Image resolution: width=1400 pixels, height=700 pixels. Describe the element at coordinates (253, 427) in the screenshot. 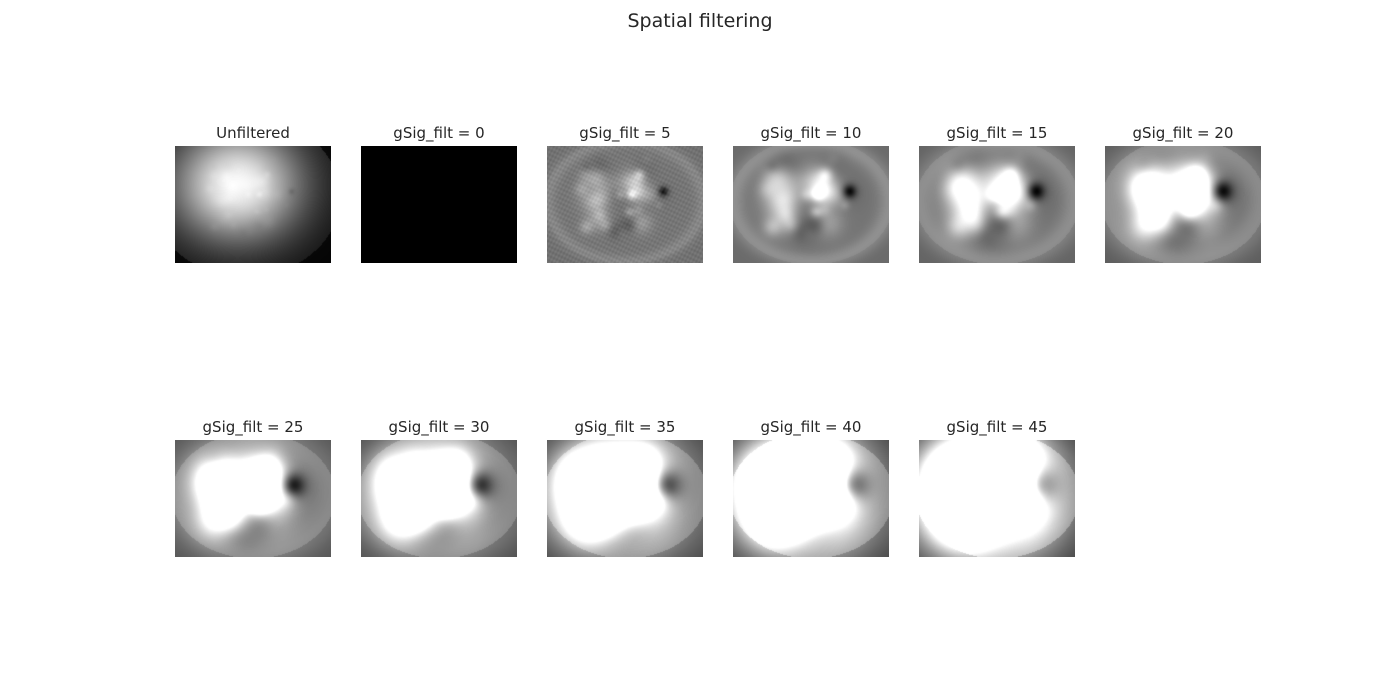

I see `panel-title: gSig_filt = 25` at that location.